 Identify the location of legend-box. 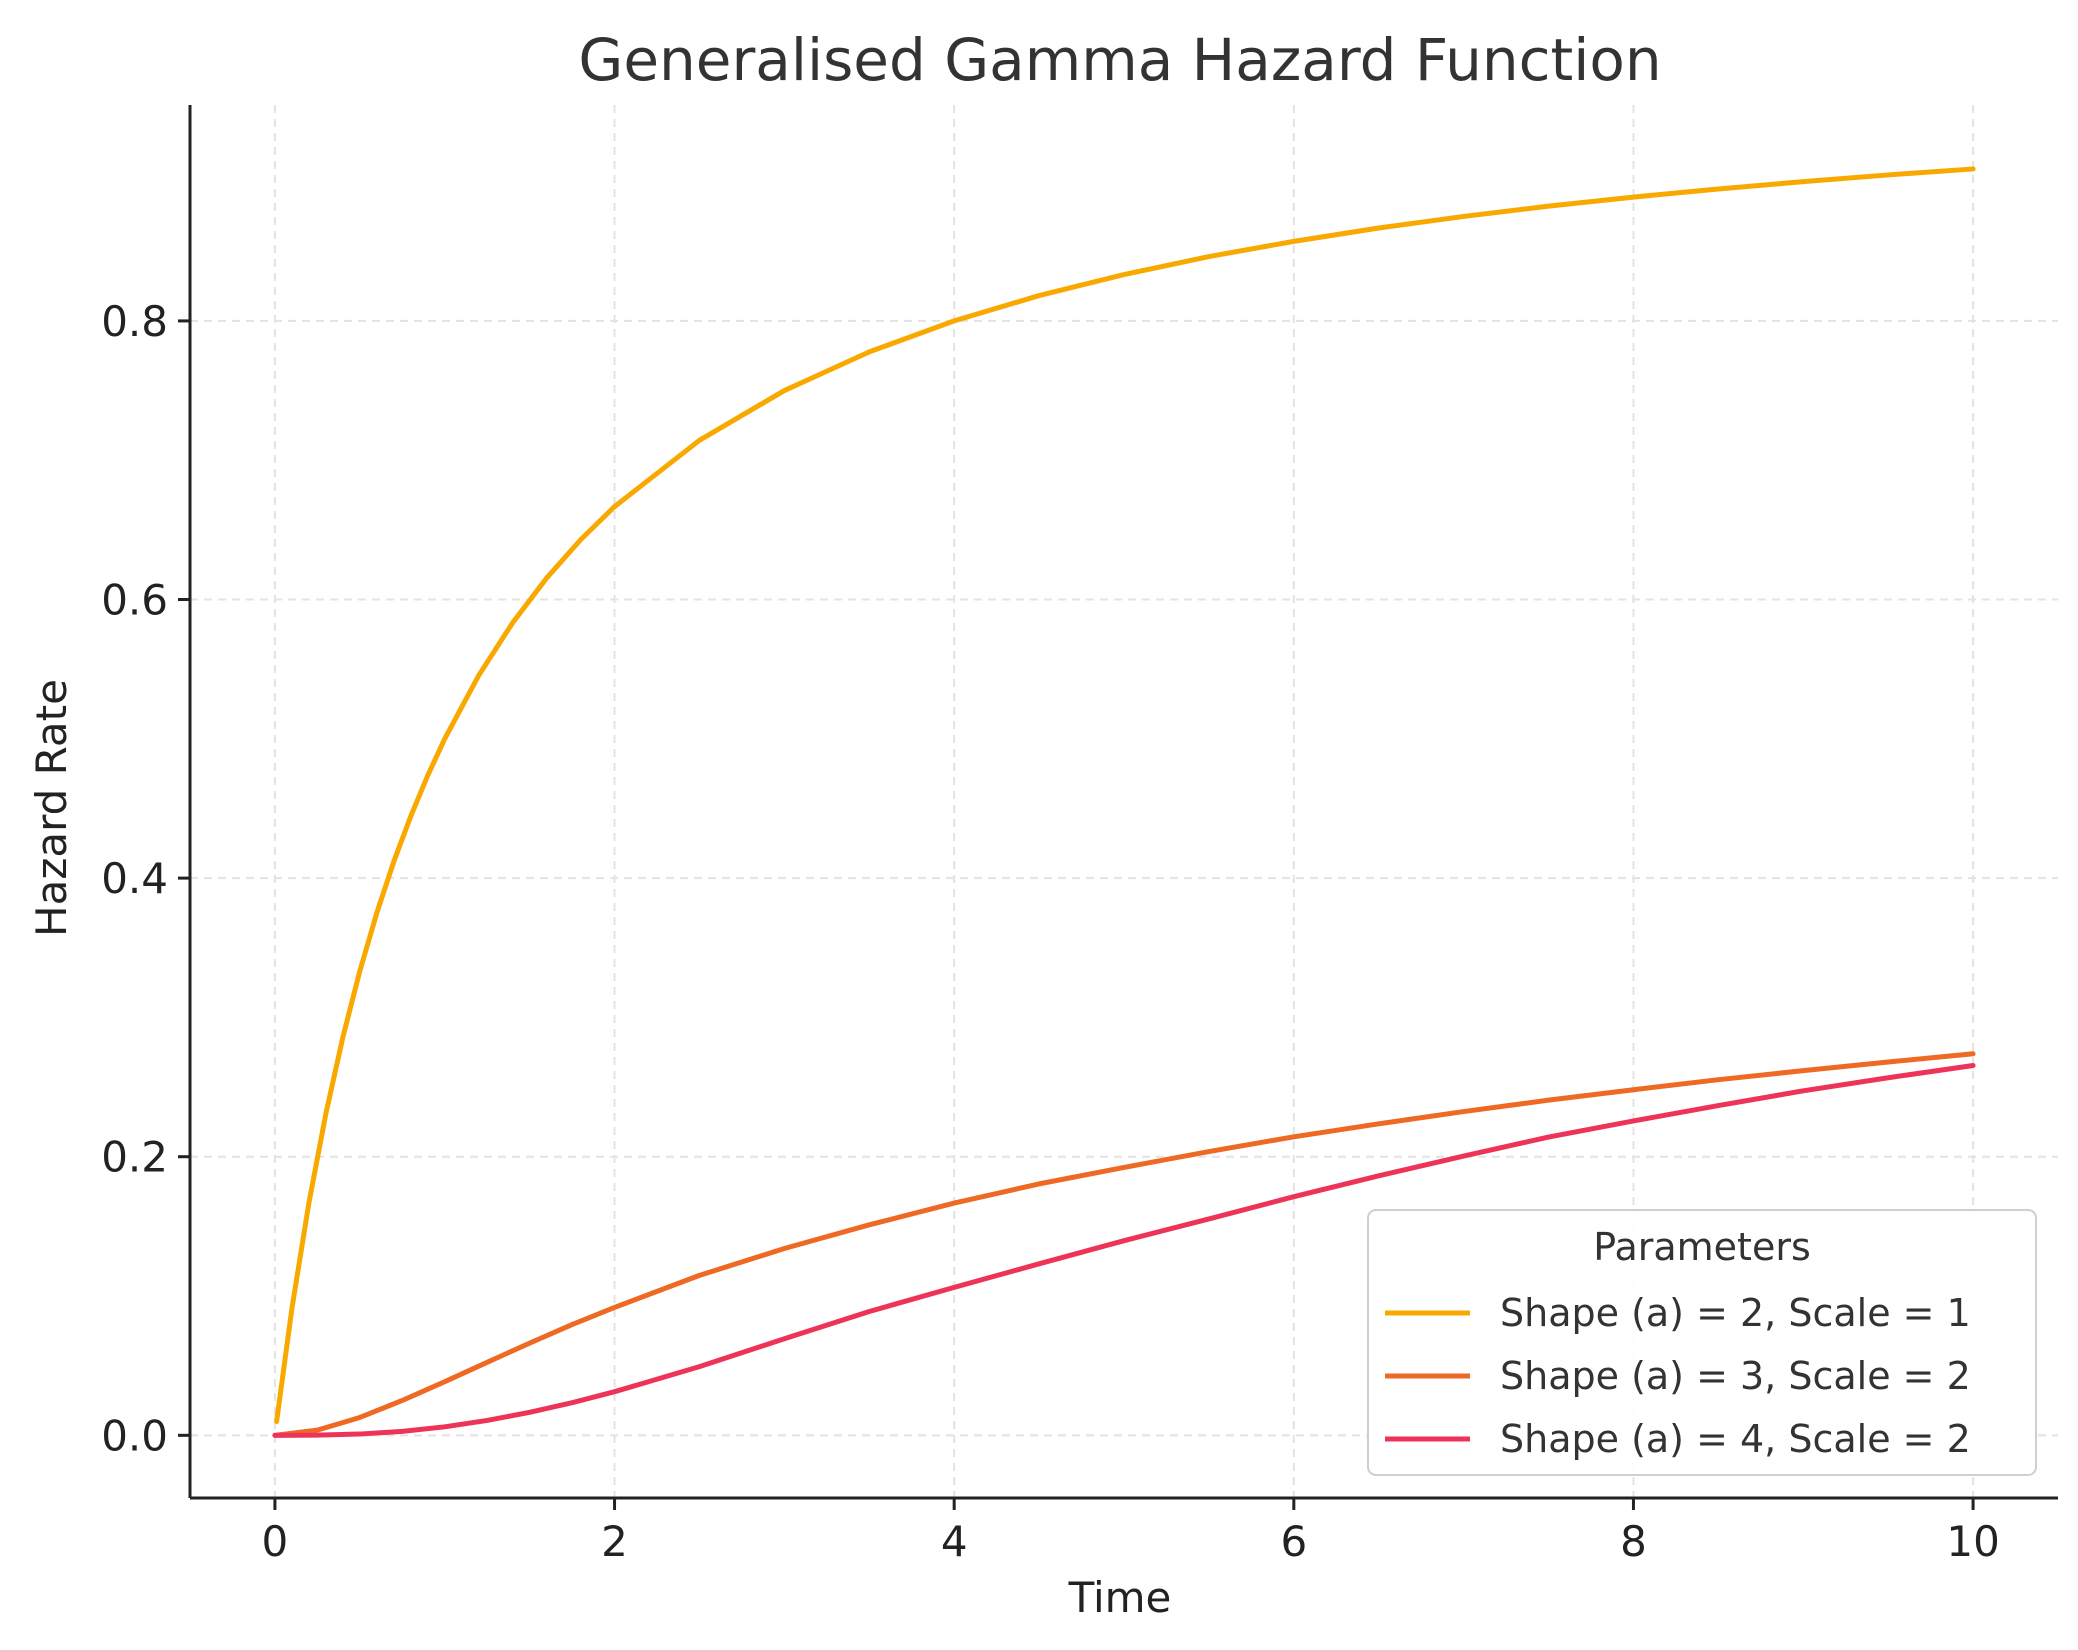
(1702, 1342).